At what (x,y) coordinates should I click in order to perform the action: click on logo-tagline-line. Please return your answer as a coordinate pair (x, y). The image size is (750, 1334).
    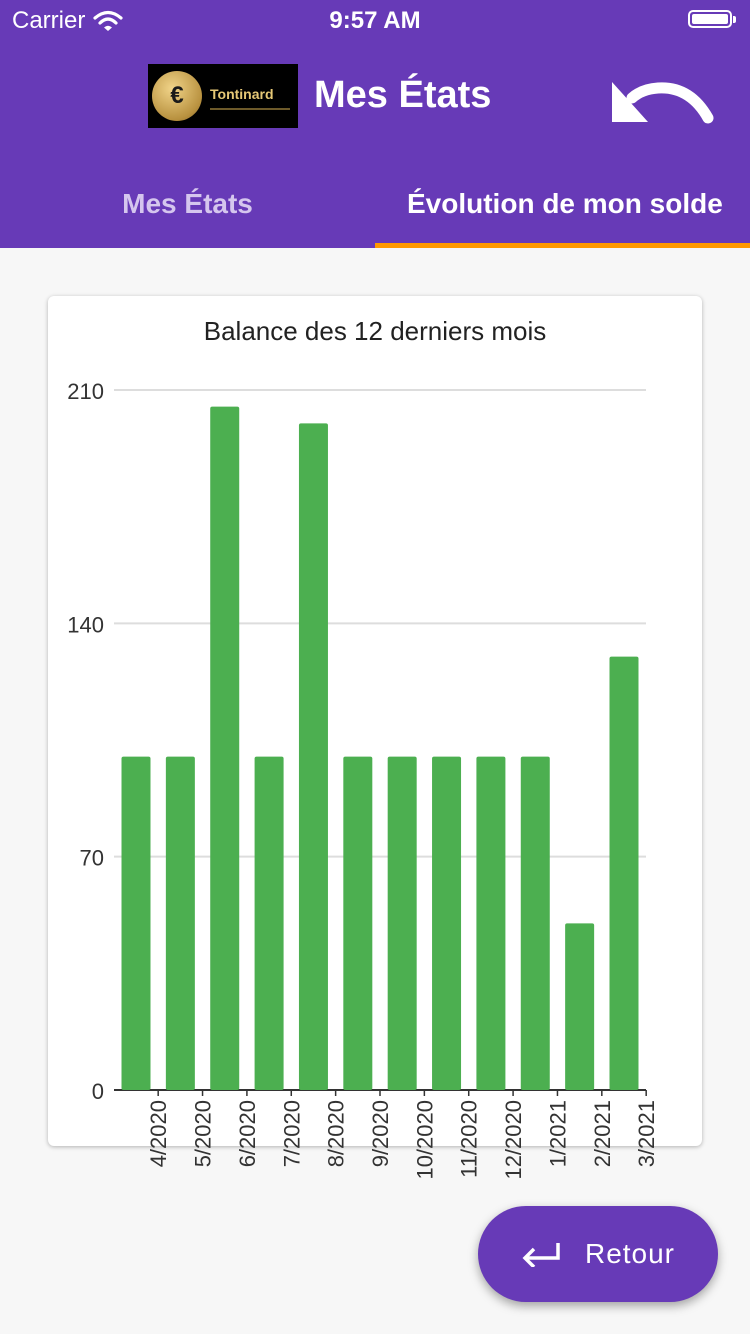
    Looking at the image, I should click on (250, 109).